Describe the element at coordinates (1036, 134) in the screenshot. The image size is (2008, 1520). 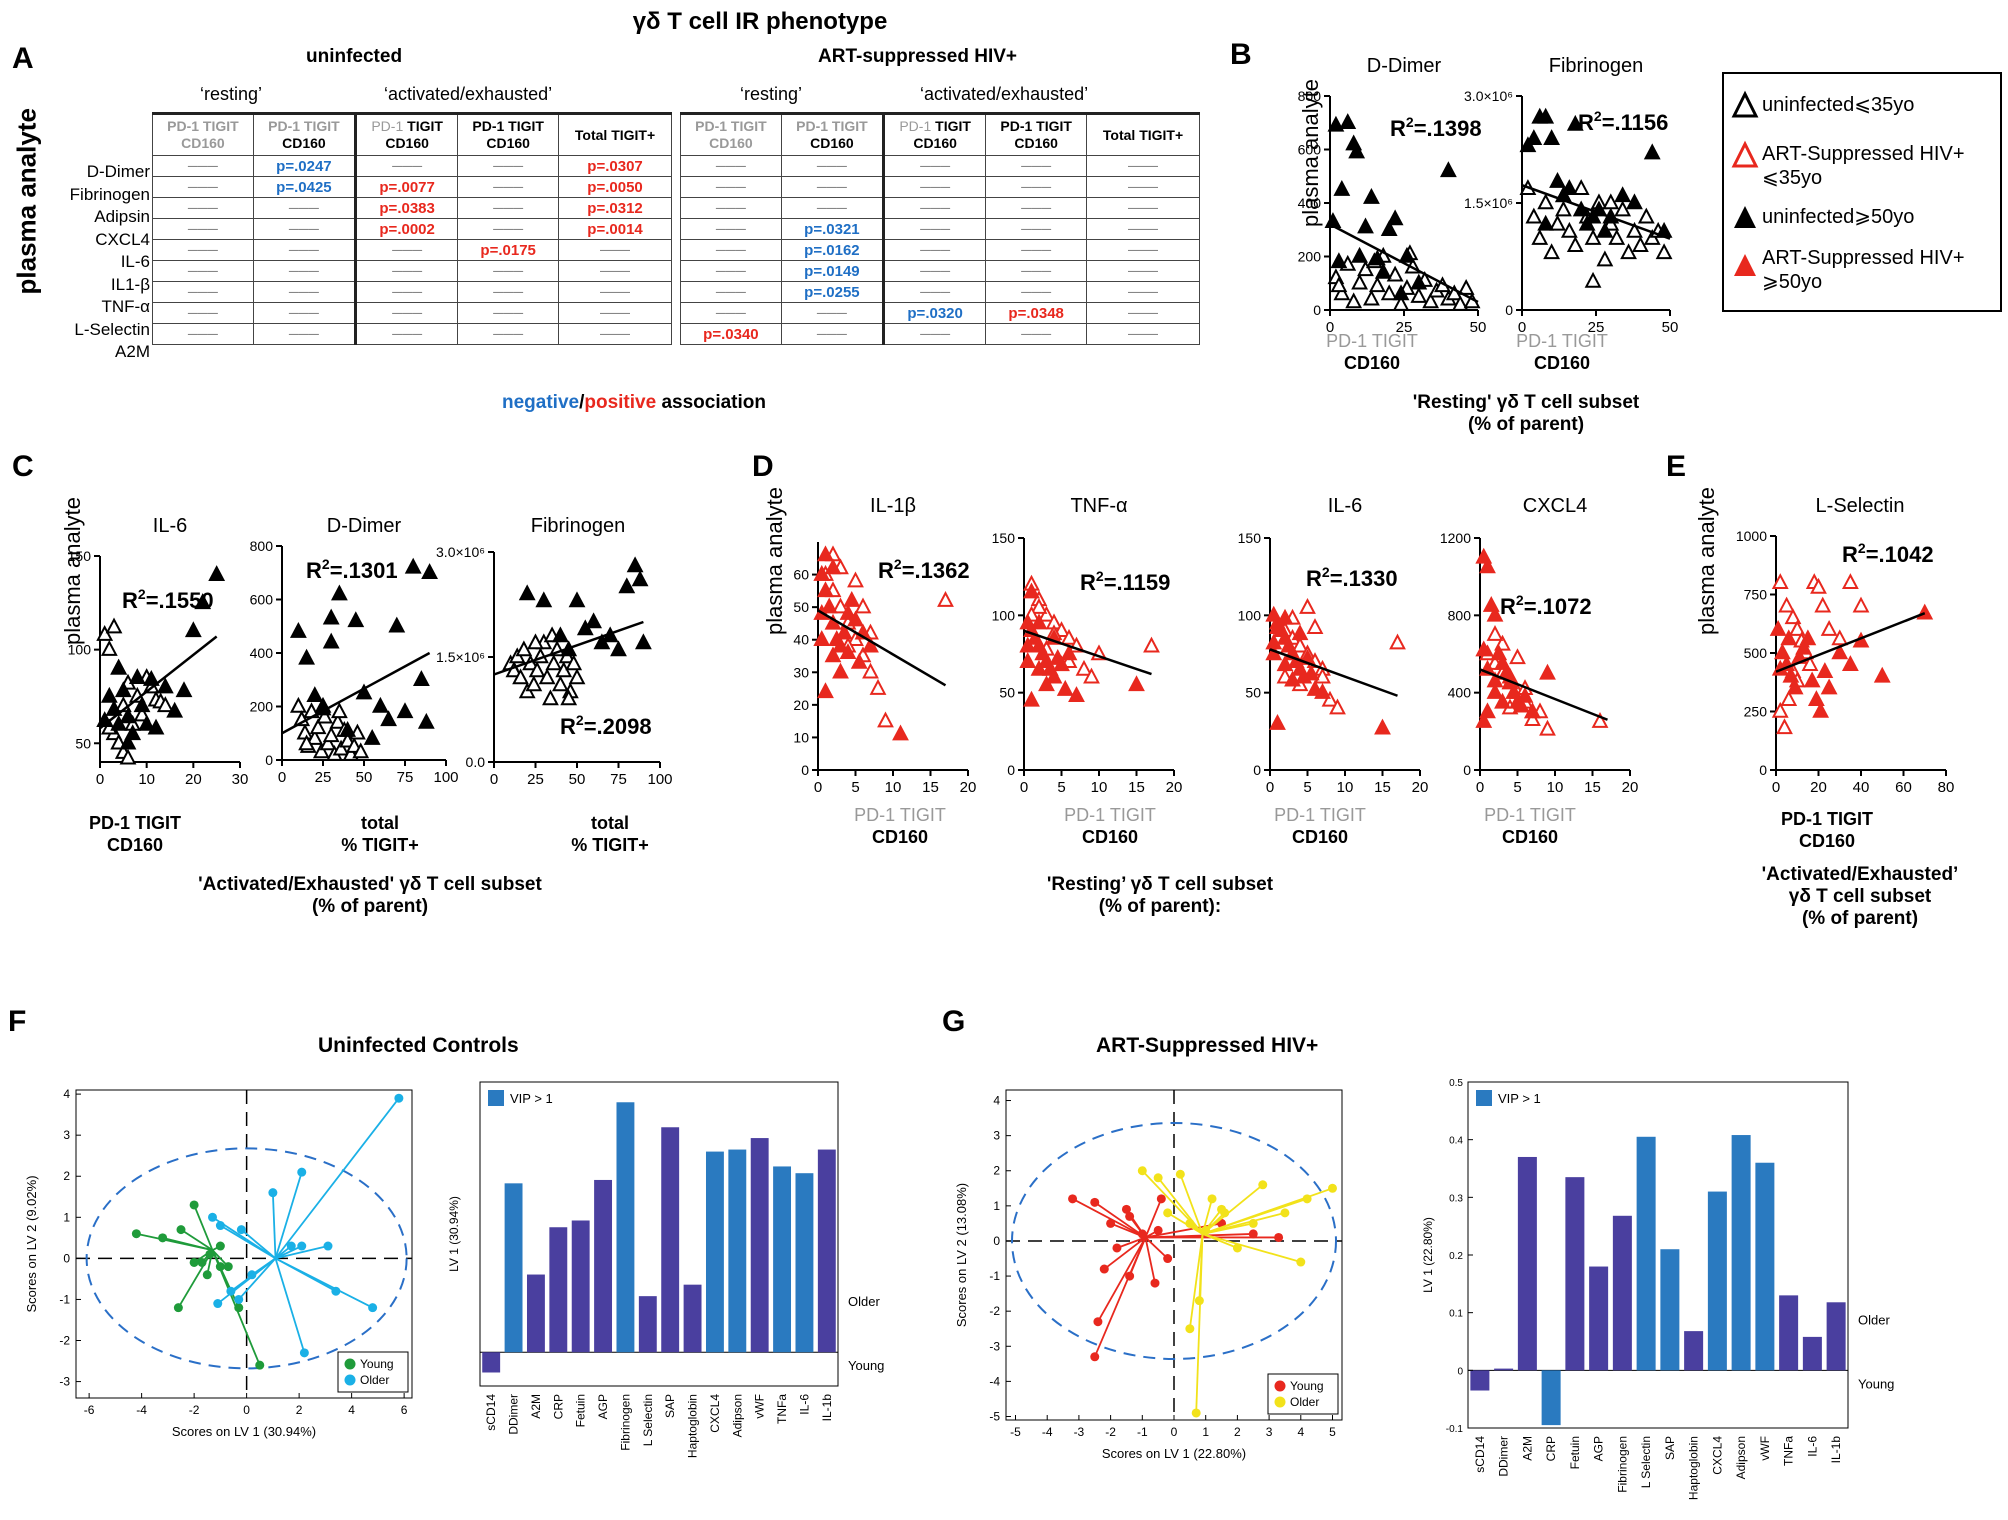
I see `column-header: PD-1 TIGIT CD160` at that location.